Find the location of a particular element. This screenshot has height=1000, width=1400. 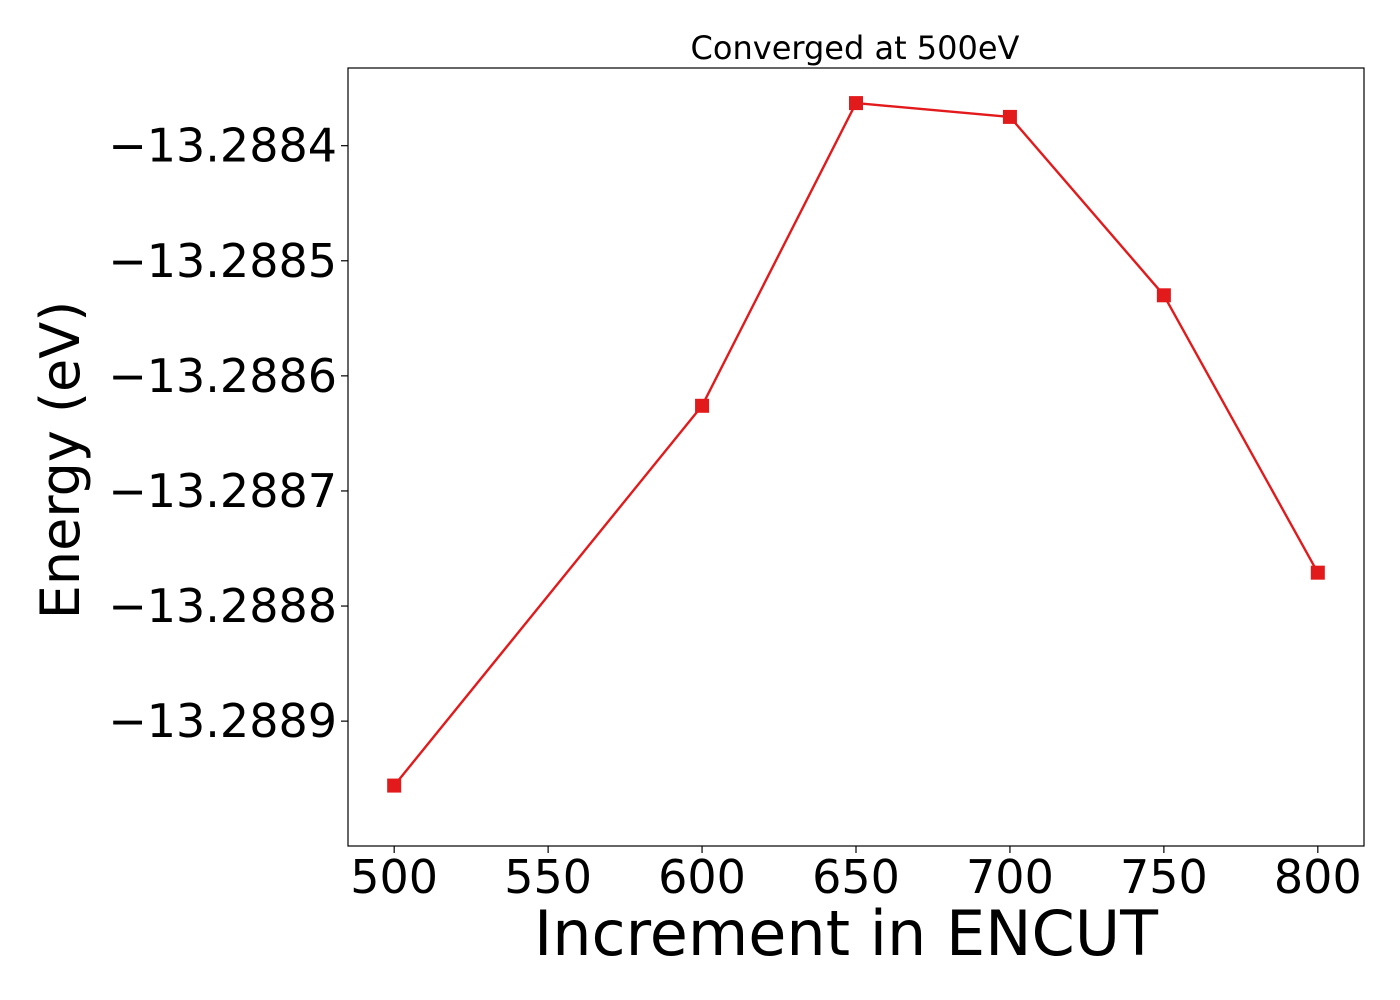

x-tick-label: 800 is located at coordinates (1318, 877).